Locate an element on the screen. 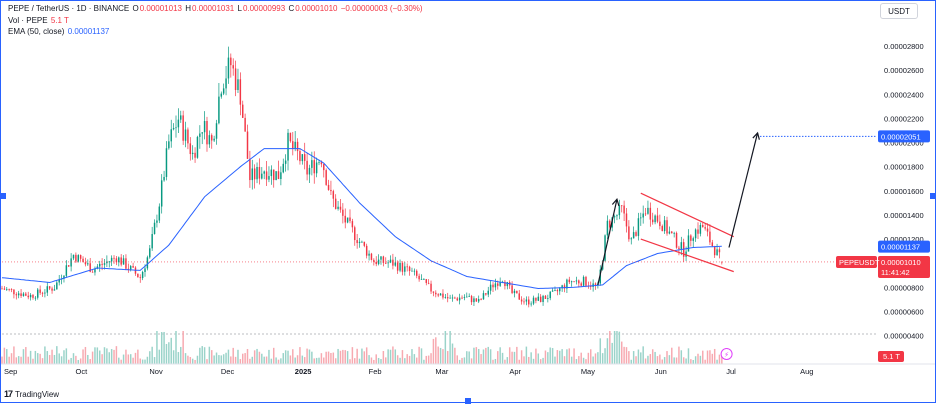 The image size is (936, 407). tradingview-logo: 17 TradingView is located at coordinates (31, 394).